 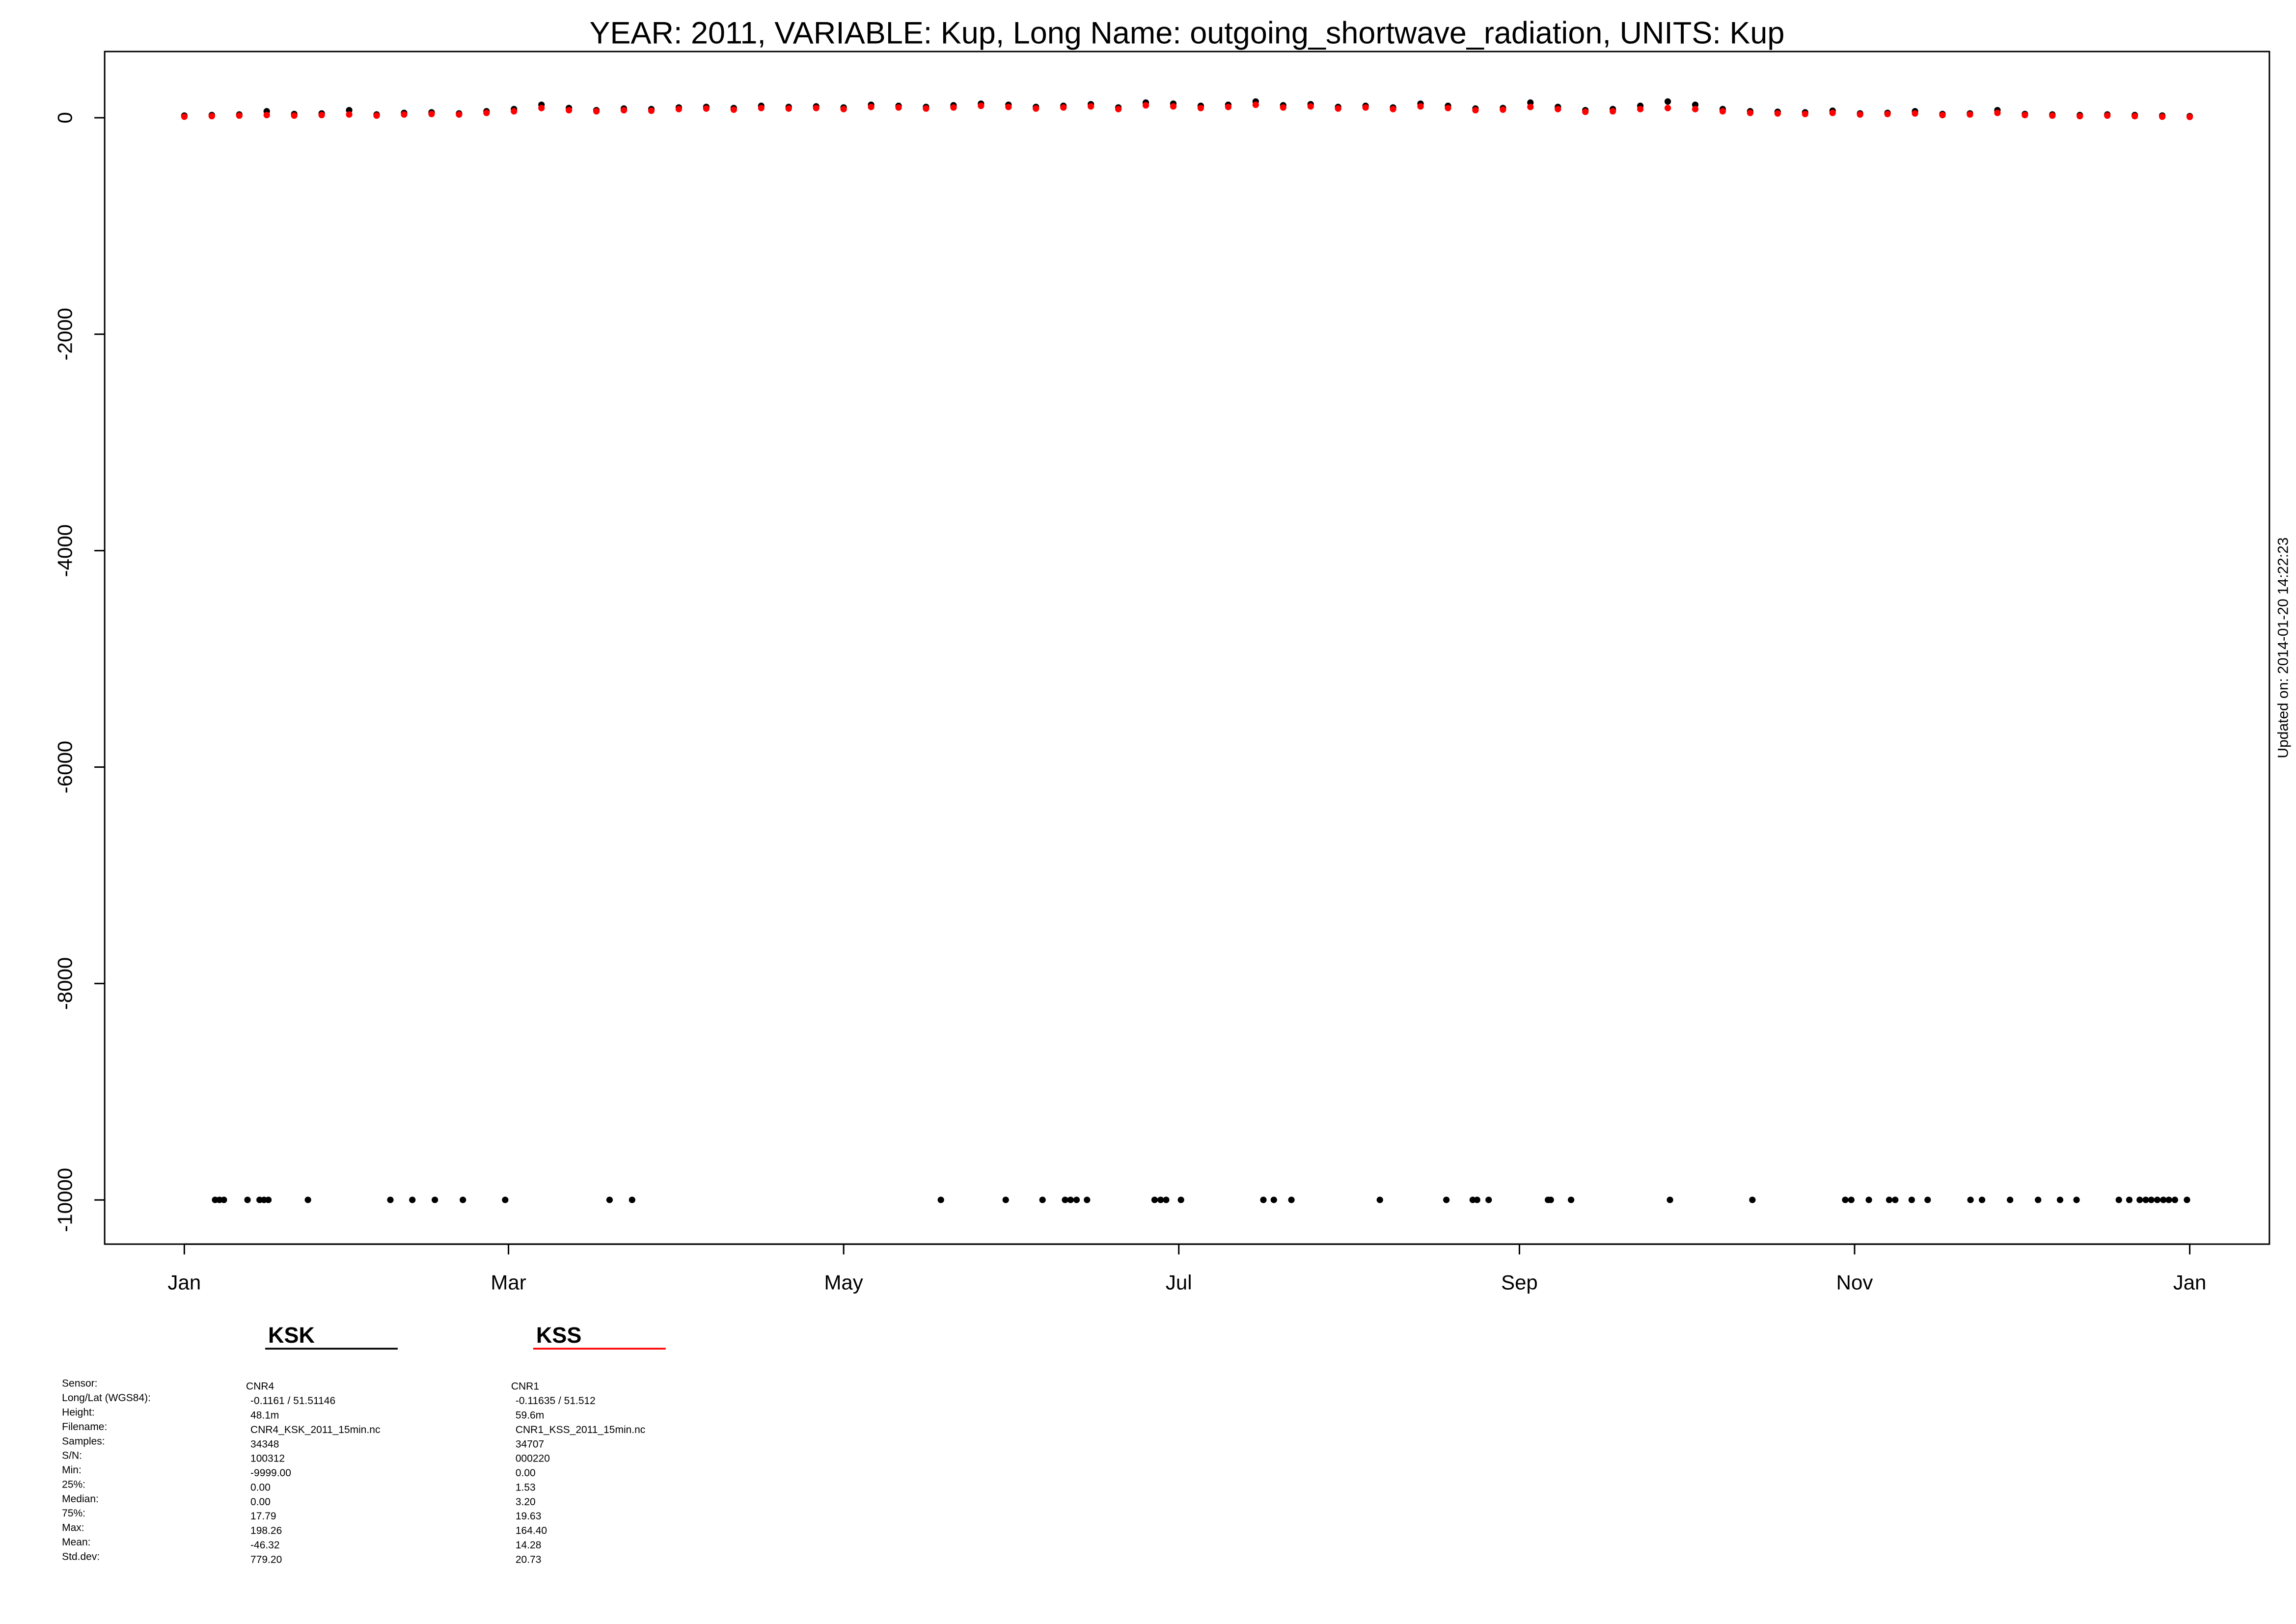 What do you see at coordinates (556, 1401) in the screenshot?
I see `stat-value: -0.11635 / 51.512` at bounding box center [556, 1401].